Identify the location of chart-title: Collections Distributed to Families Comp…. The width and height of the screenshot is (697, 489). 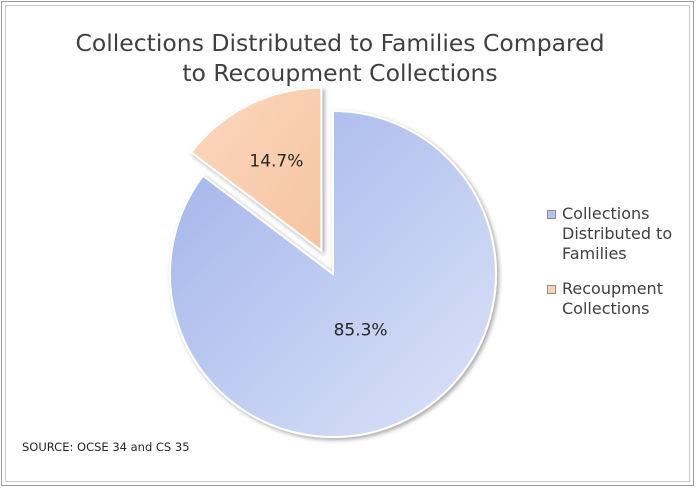
(340, 58).